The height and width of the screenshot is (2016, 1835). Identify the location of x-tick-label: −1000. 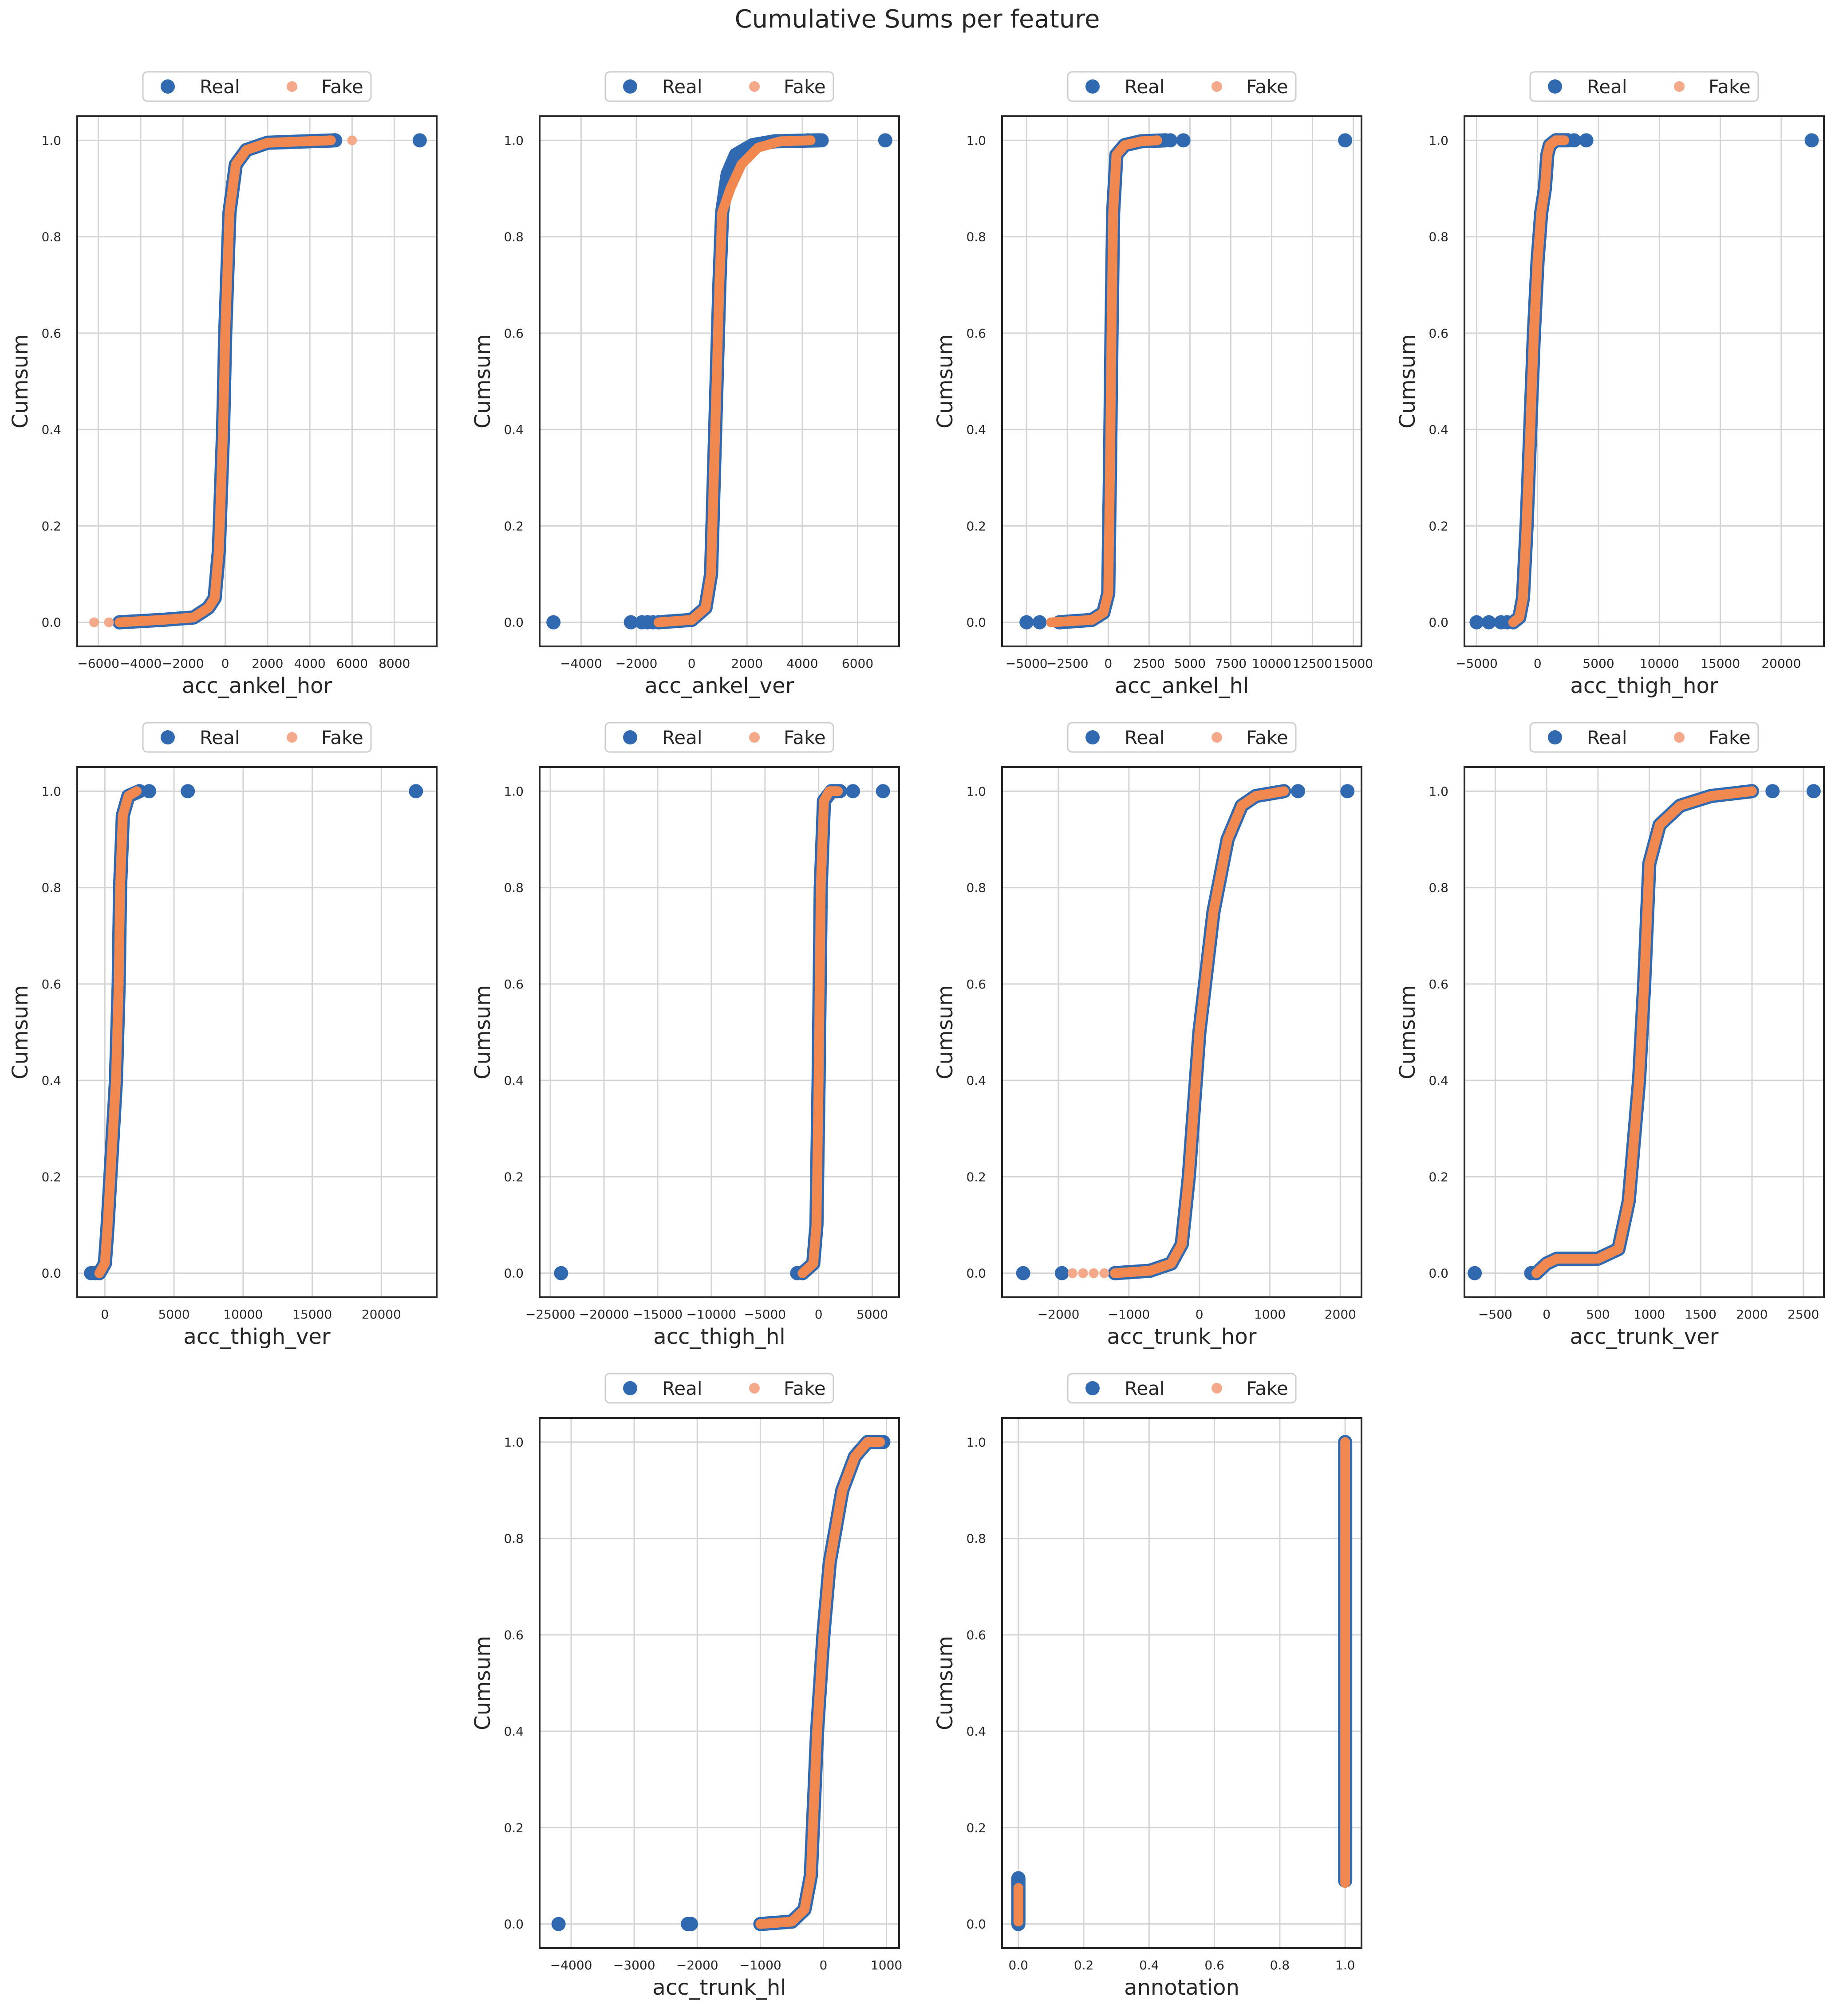
(760, 1966).